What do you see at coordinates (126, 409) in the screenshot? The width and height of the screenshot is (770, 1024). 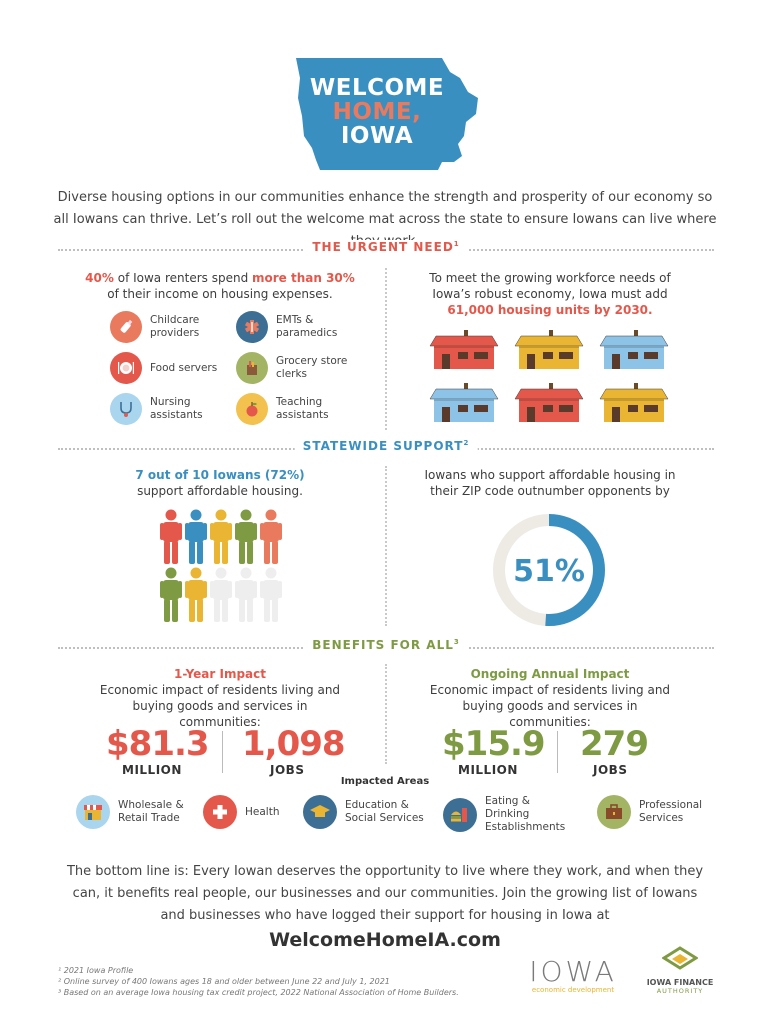 I see `stethoscope-icon` at bounding box center [126, 409].